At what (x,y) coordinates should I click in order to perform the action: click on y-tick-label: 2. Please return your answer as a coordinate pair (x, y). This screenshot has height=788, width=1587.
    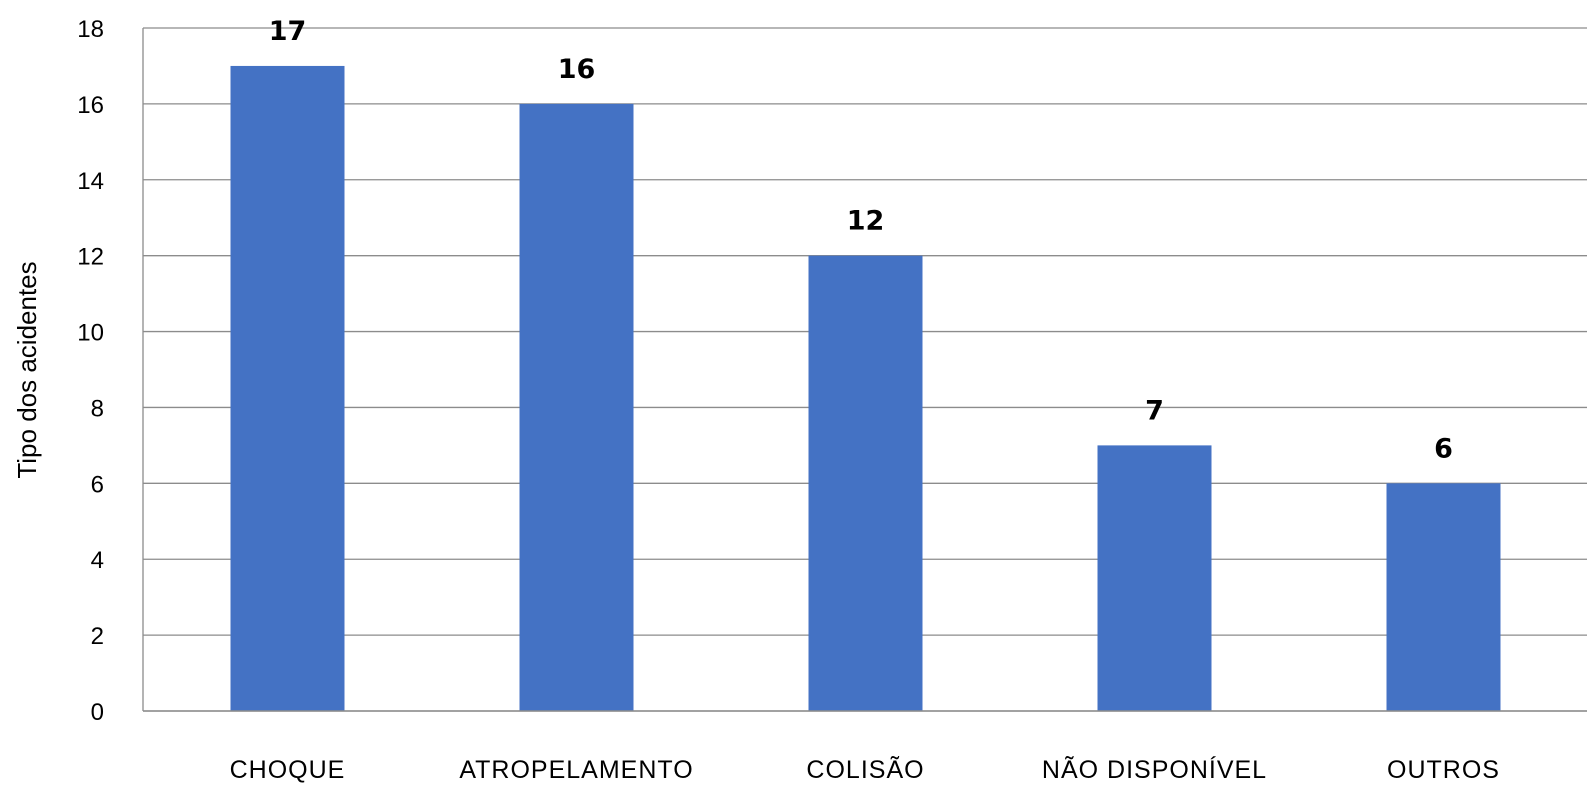
    Looking at the image, I should click on (97, 636).